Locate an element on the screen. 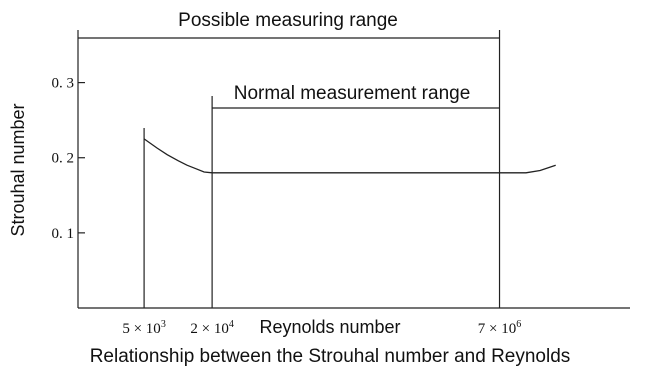 This screenshot has width=646, height=371. y-ticks: 0. 1 0. 2 0. 3 is located at coordinates (68, 159).